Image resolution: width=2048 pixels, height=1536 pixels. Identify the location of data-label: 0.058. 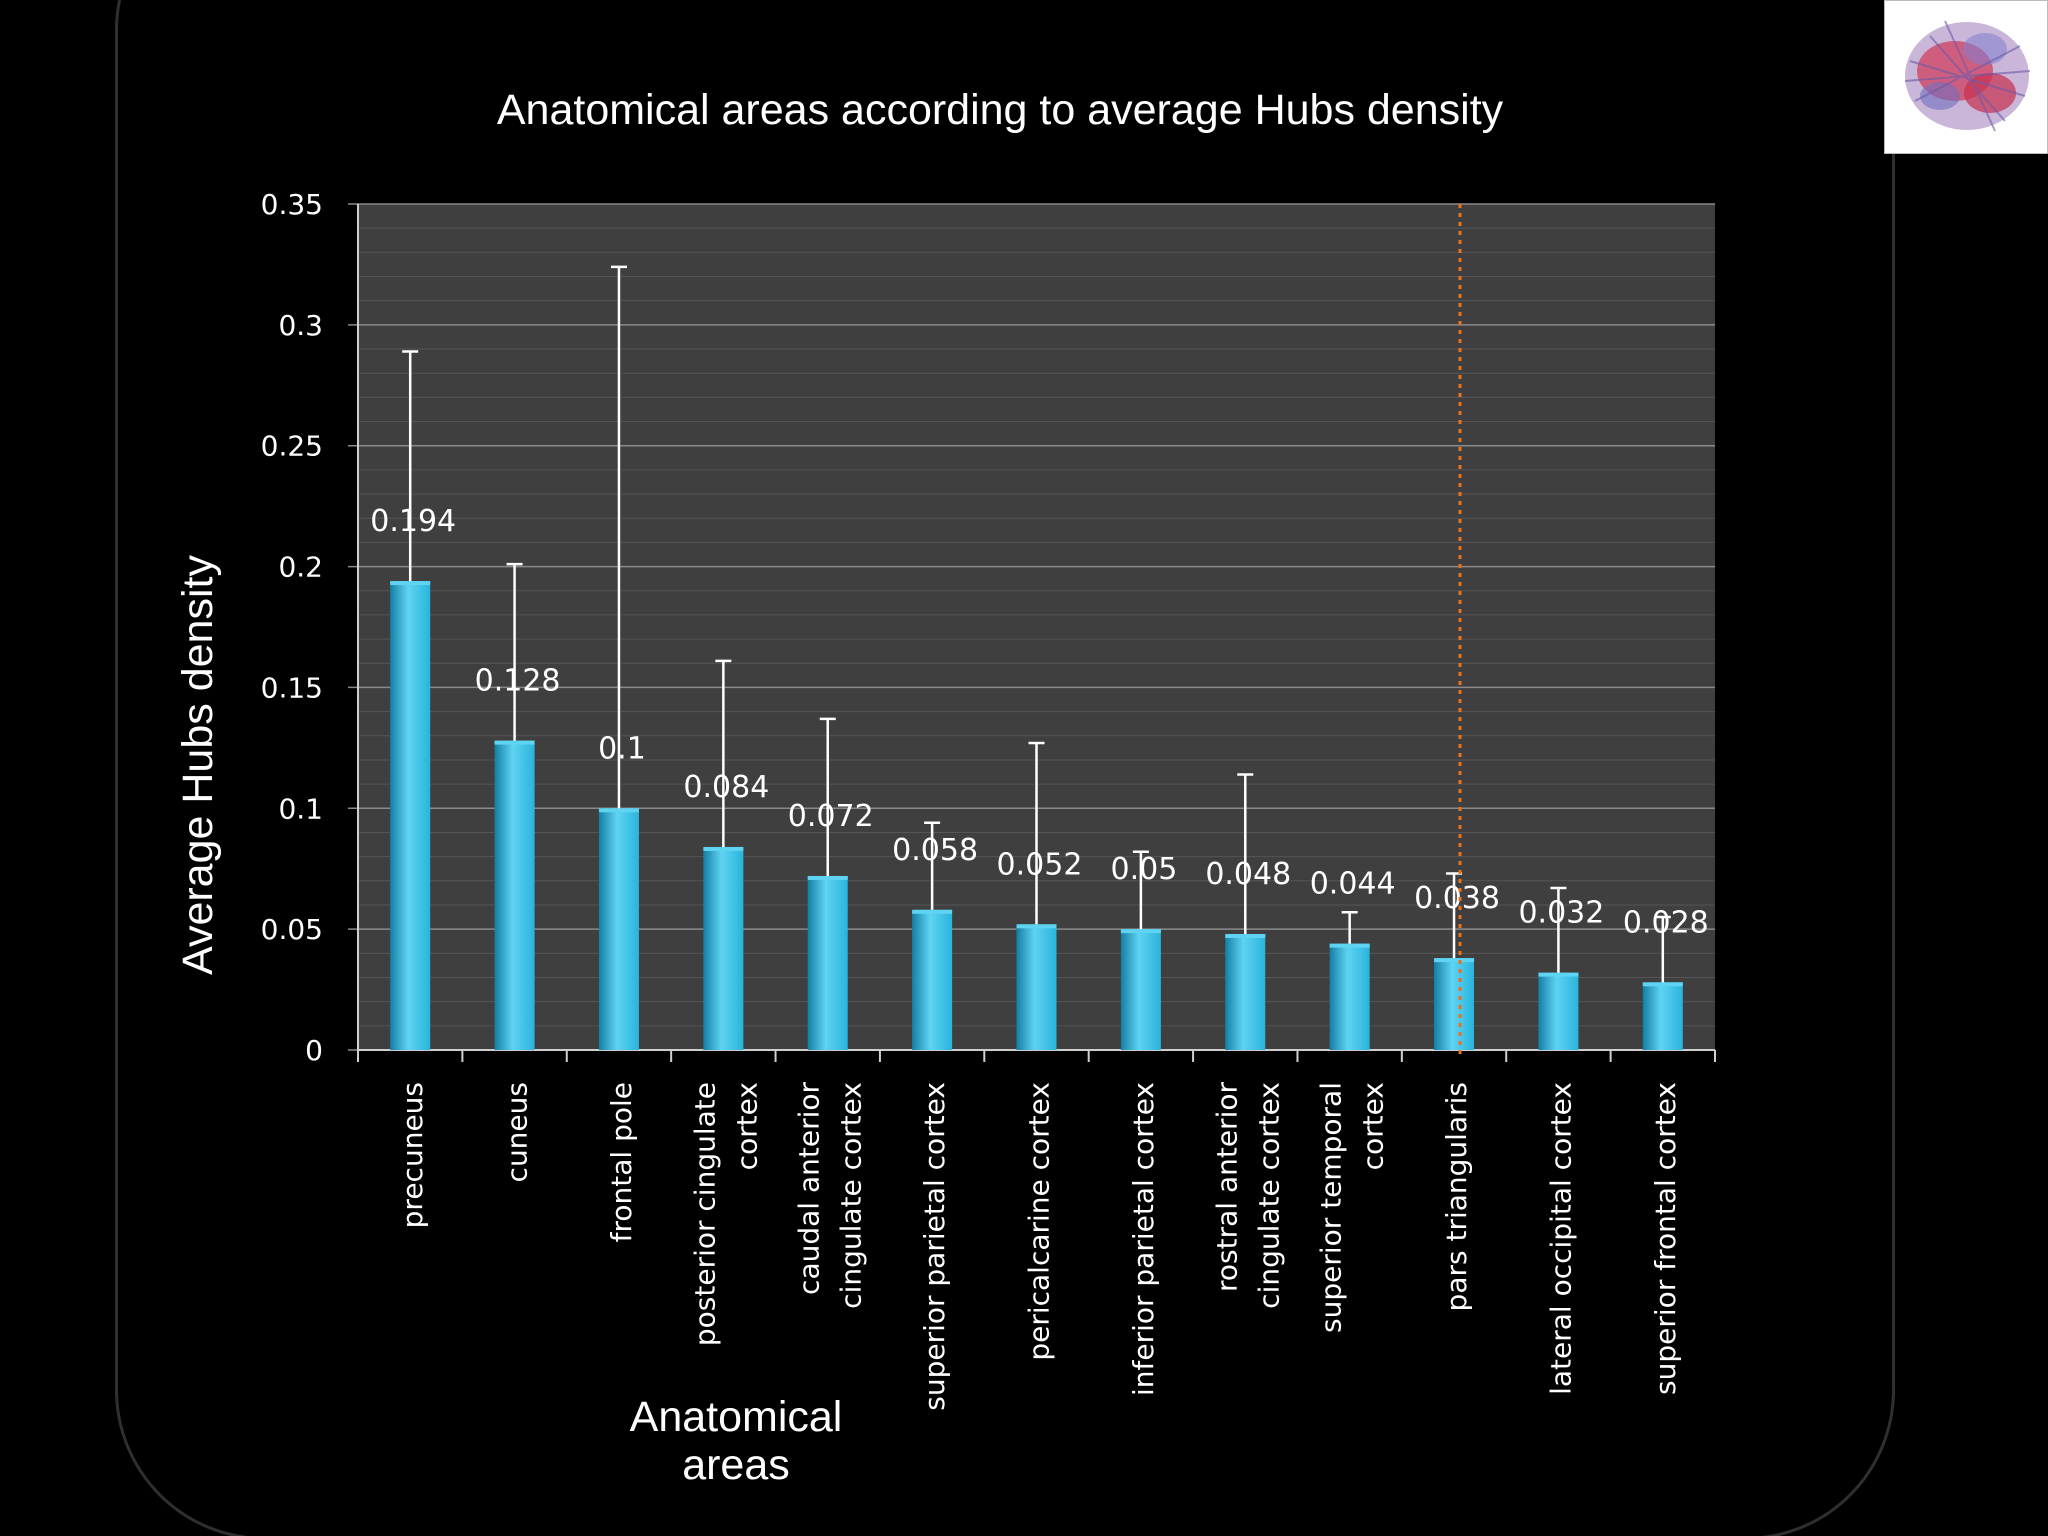
(935, 850).